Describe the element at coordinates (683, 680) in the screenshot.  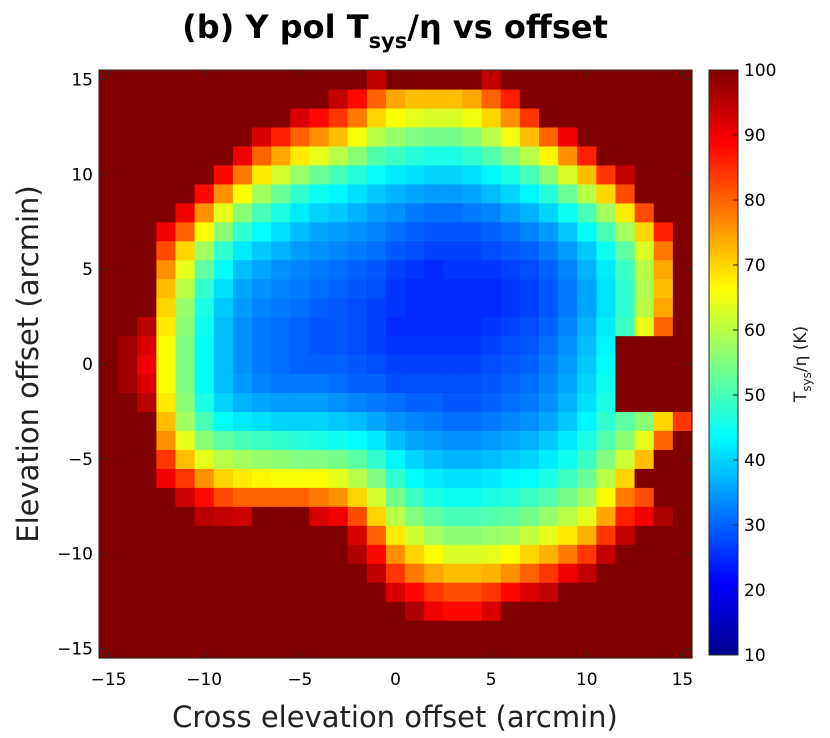
I see `x-tick-label: 15` at that location.